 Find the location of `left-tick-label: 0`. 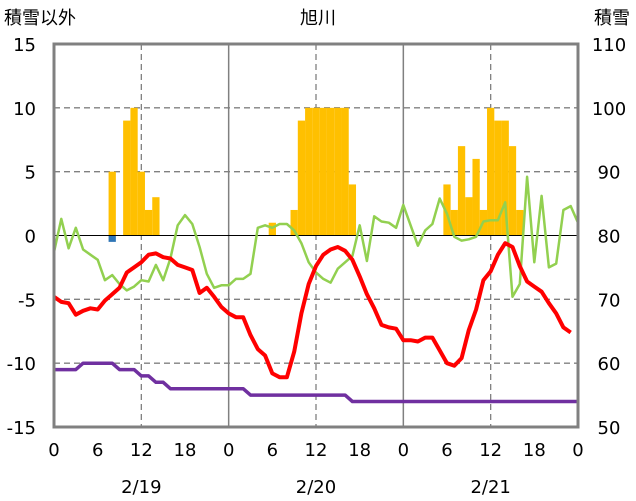

left-tick-label: 0 is located at coordinates (30, 237).